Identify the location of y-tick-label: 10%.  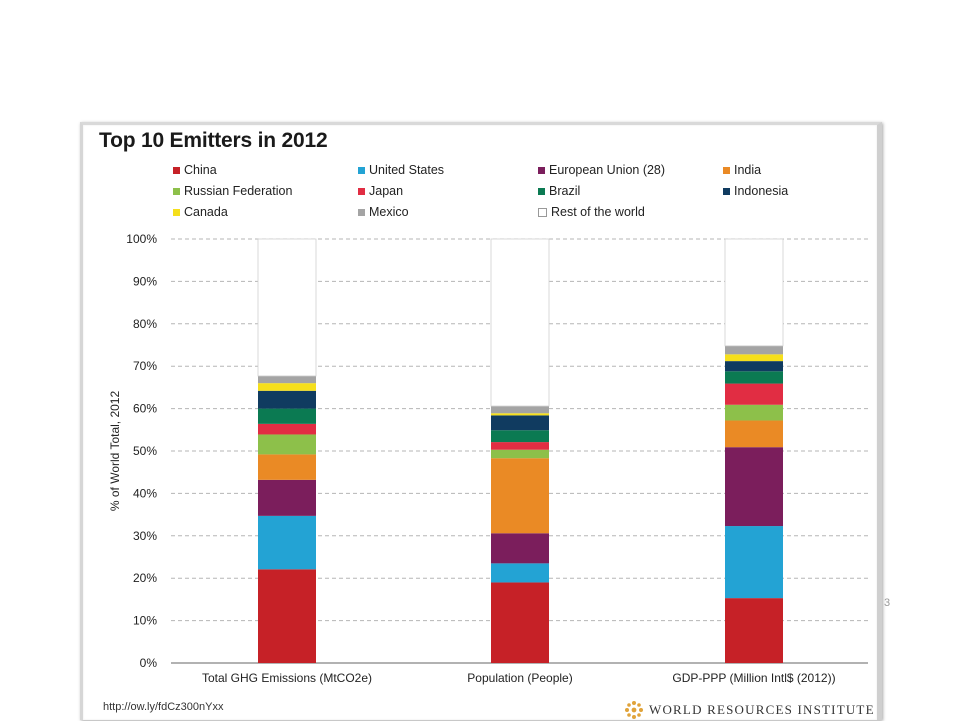
(145, 621).